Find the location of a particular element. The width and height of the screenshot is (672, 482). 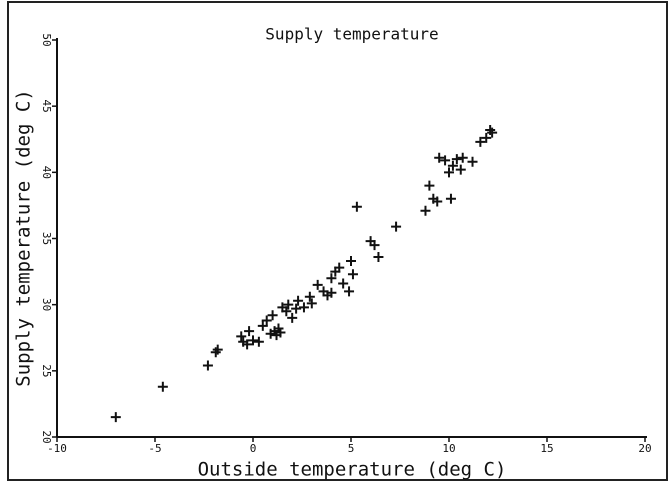

x-axis-label: Outside temperature (deg C) is located at coordinates (352, 470).